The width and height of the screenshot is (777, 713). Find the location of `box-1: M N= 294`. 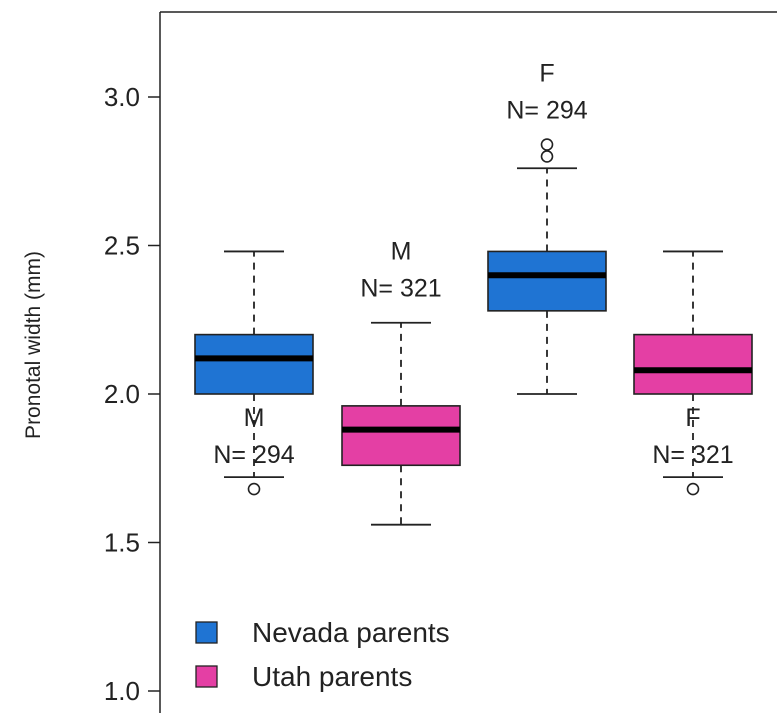

box-1: M N= 294 is located at coordinates (254, 373).